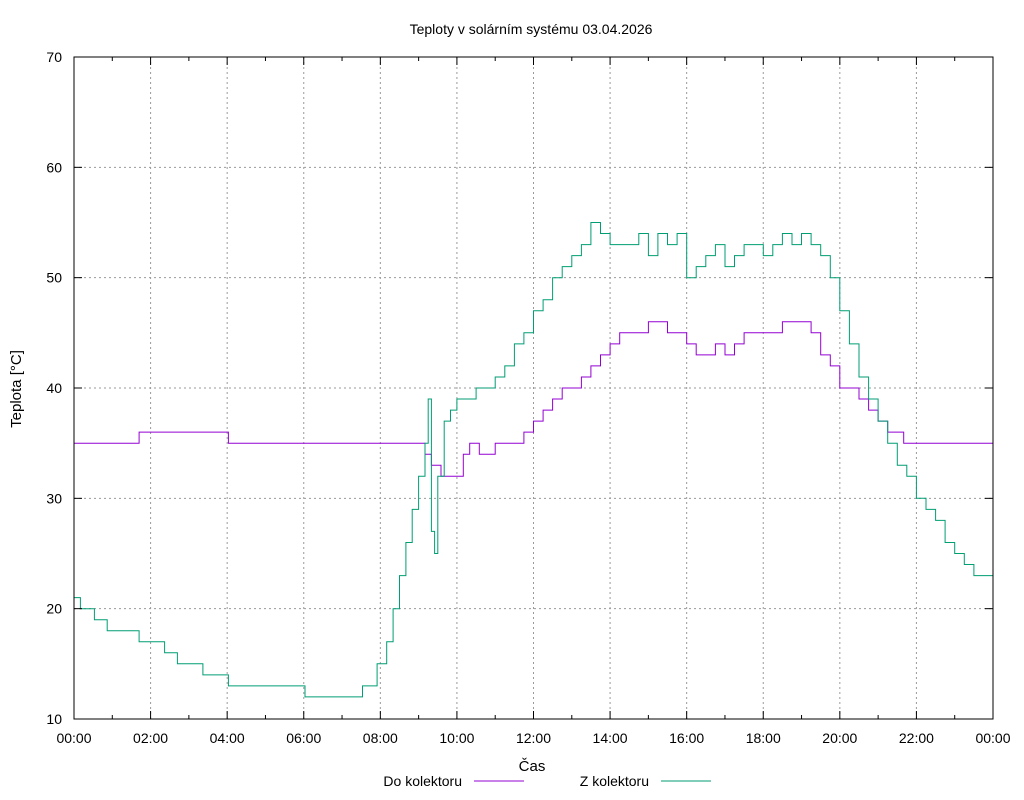 This screenshot has height=800, width=1024. I want to click on x-tick-label: 08:00, so click(380, 738).